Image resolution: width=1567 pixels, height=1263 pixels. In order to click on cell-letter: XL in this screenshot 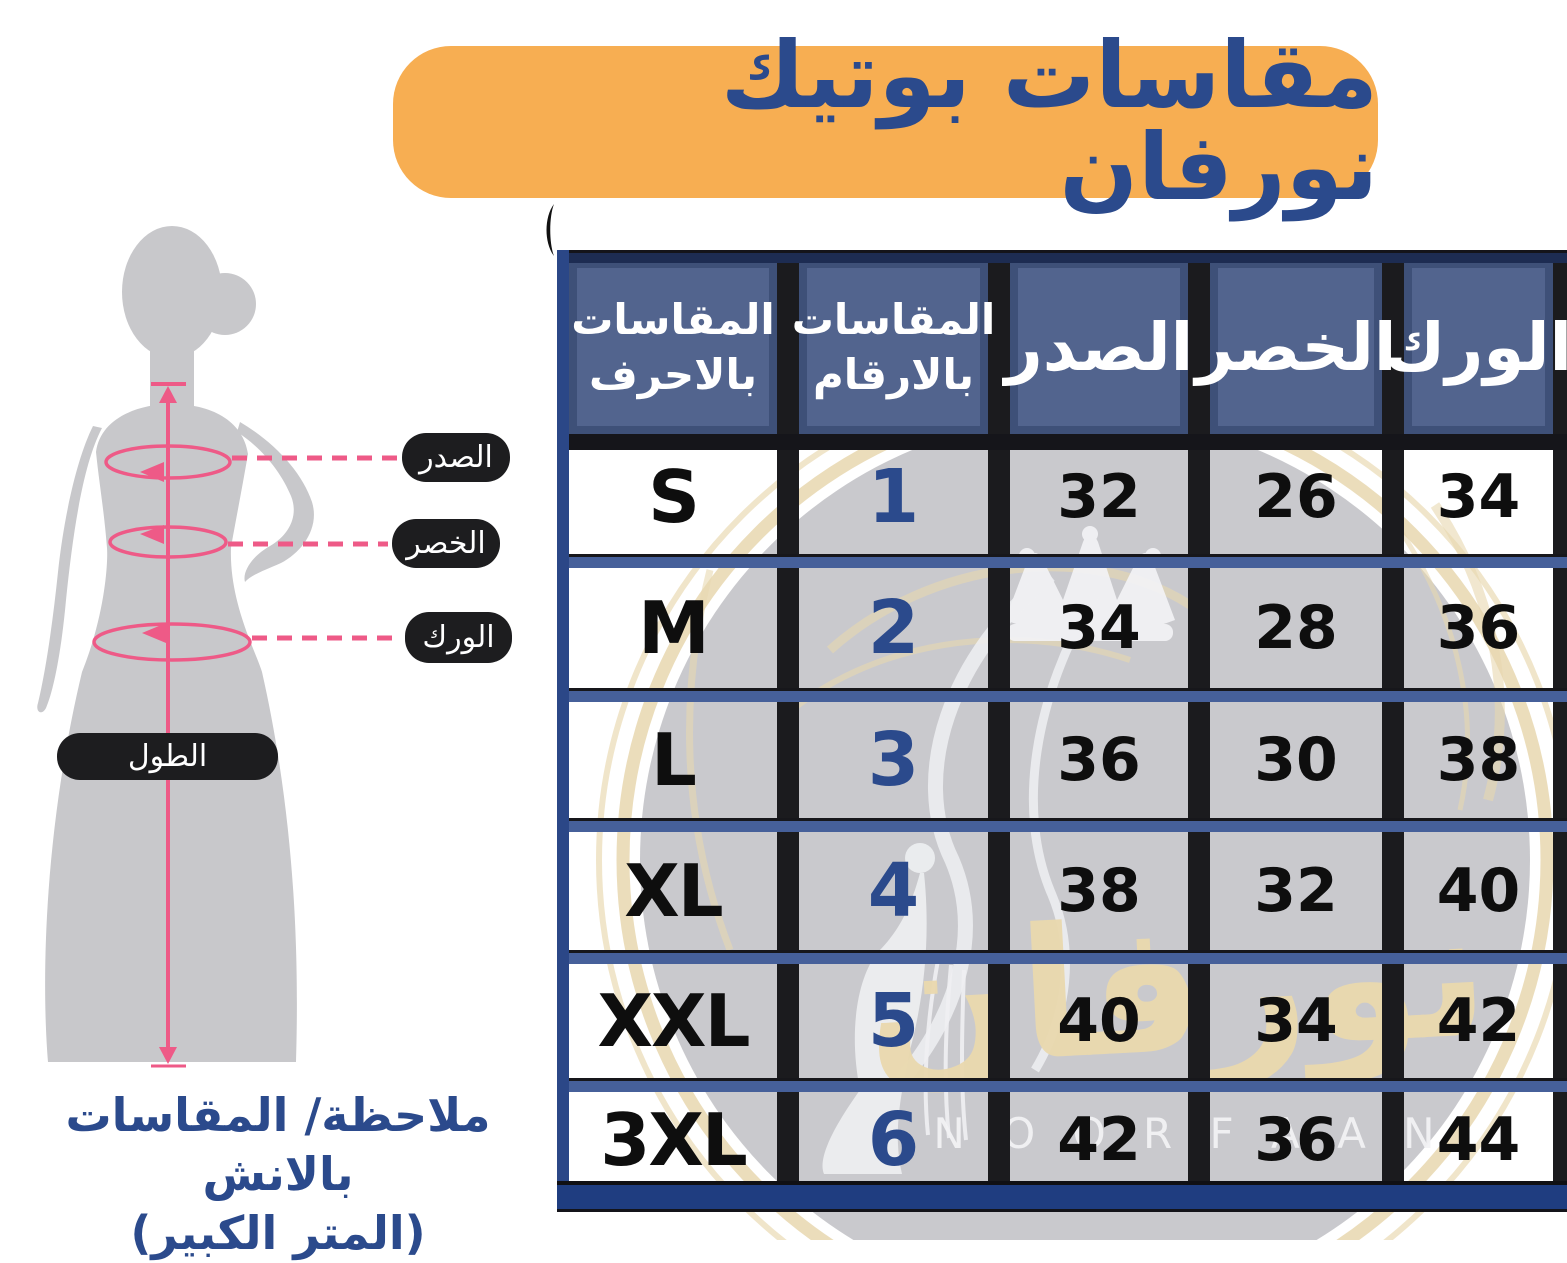, I will do `click(673, 891)`.